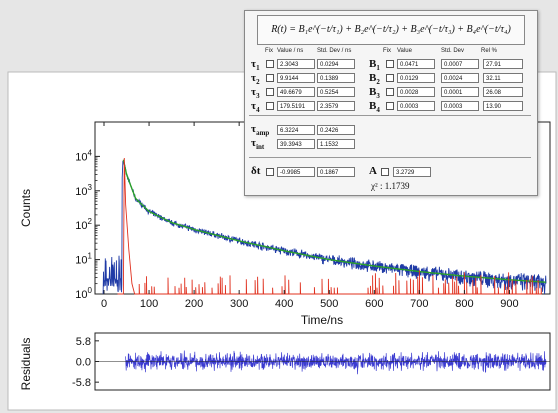 This screenshot has height=413, width=558. What do you see at coordinates (336, 130) in the screenshot?
I see `avg-tau-std-field: 0.2426` at bounding box center [336, 130].